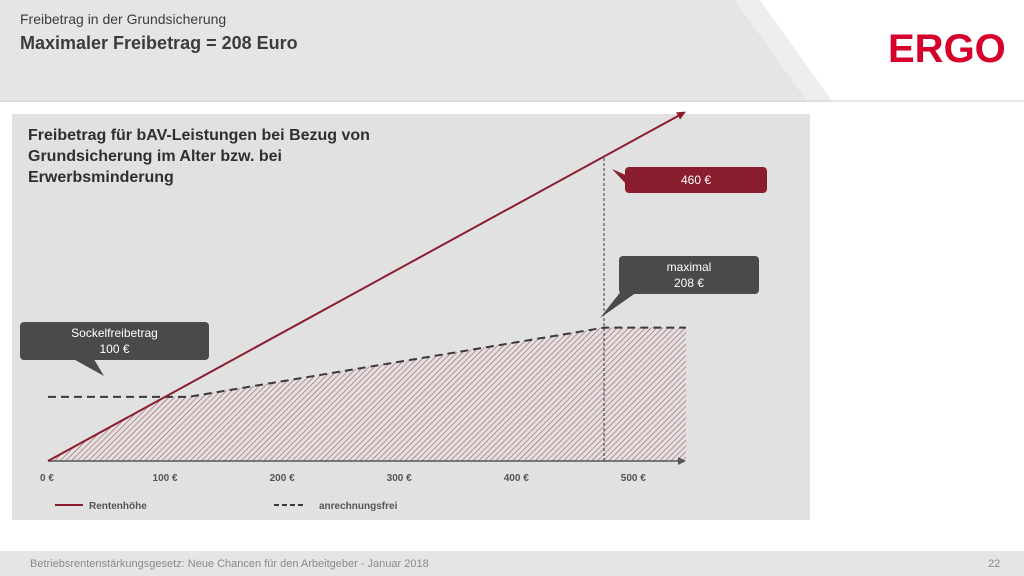  I want to click on legend-rentenhoehe-label: Rentenhöhe, so click(118, 506).